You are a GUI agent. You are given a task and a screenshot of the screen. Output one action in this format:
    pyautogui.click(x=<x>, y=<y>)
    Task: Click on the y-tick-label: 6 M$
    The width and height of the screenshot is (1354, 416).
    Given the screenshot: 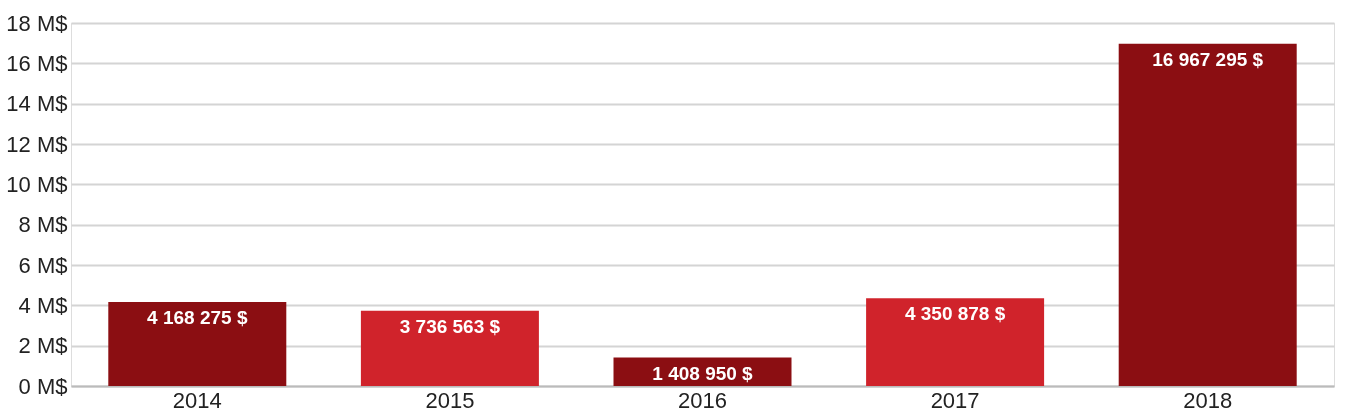 What is the action you would take?
    pyautogui.click(x=43, y=265)
    